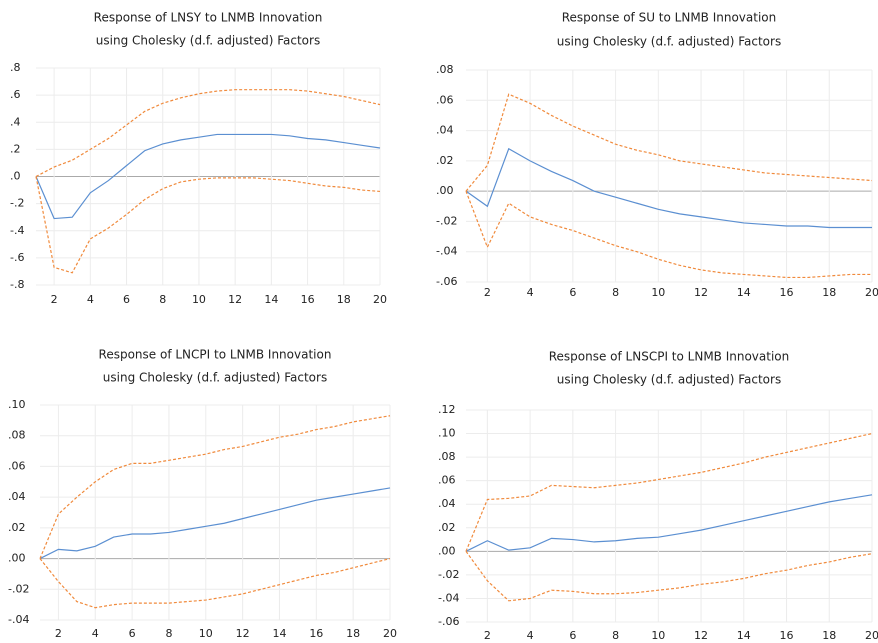  Describe the element at coordinates (17, 257) in the screenshot. I see `y-tick-label: -.6` at that location.